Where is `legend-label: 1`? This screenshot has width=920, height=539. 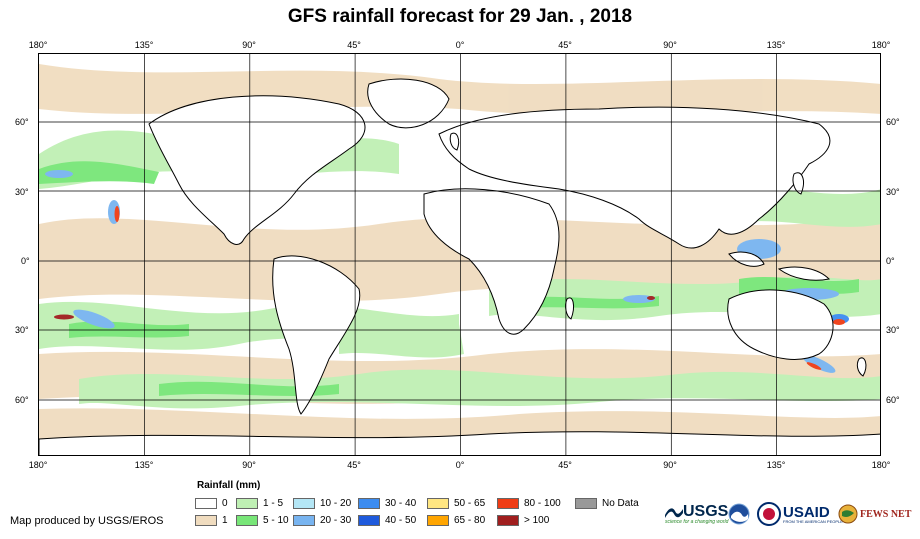 legend-label: 1 is located at coordinates (225, 520).